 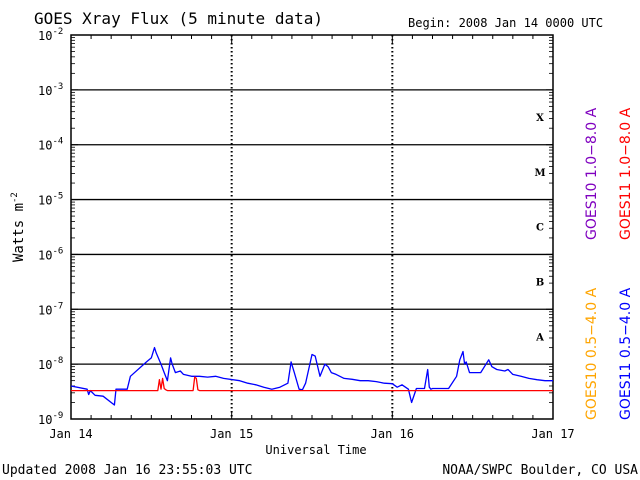 What do you see at coordinates (231, 434) in the screenshot?
I see `x-tick-label-1: Jan 15` at bounding box center [231, 434].